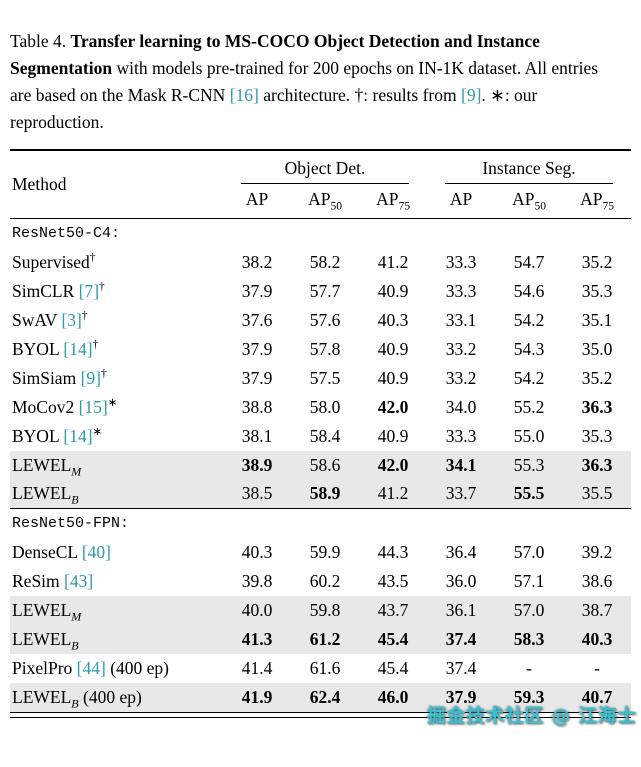 The width and height of the screenshot is (641, 767). I want to click on citation-link: [16], so click(244, 95).